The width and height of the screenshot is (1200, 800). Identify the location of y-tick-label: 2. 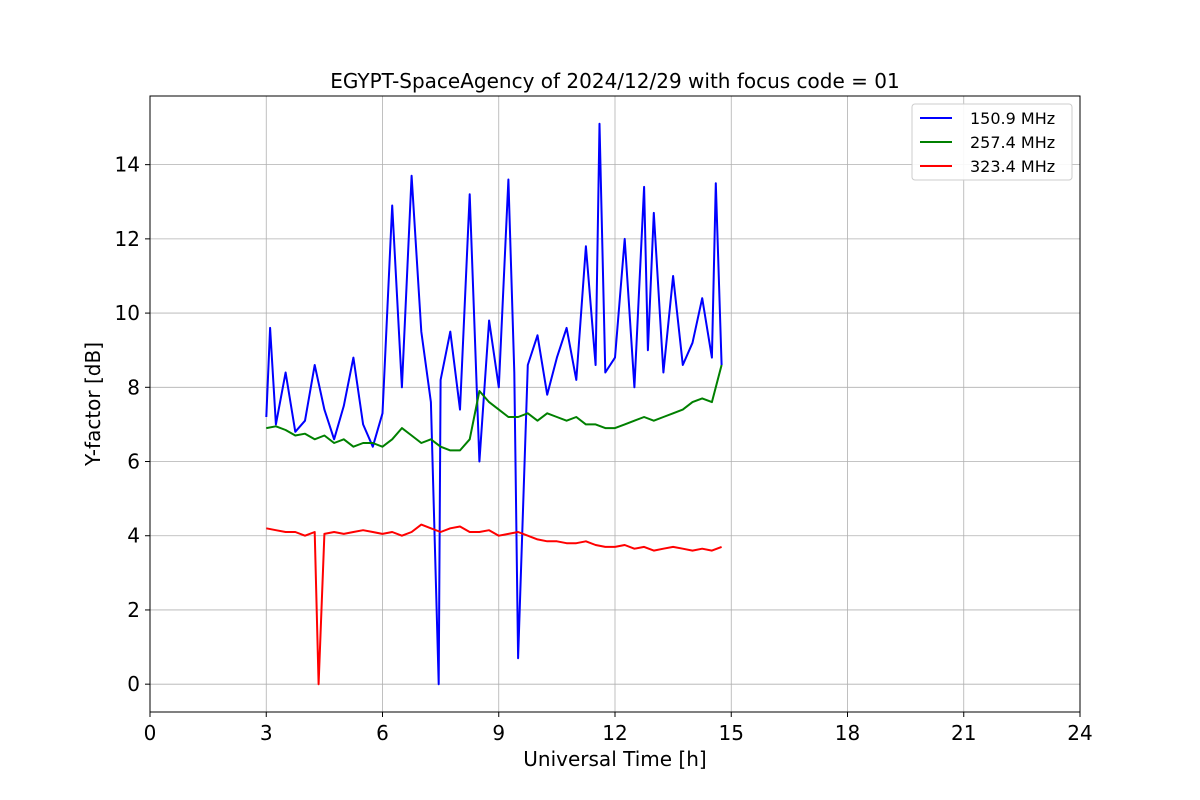
(133, 610).